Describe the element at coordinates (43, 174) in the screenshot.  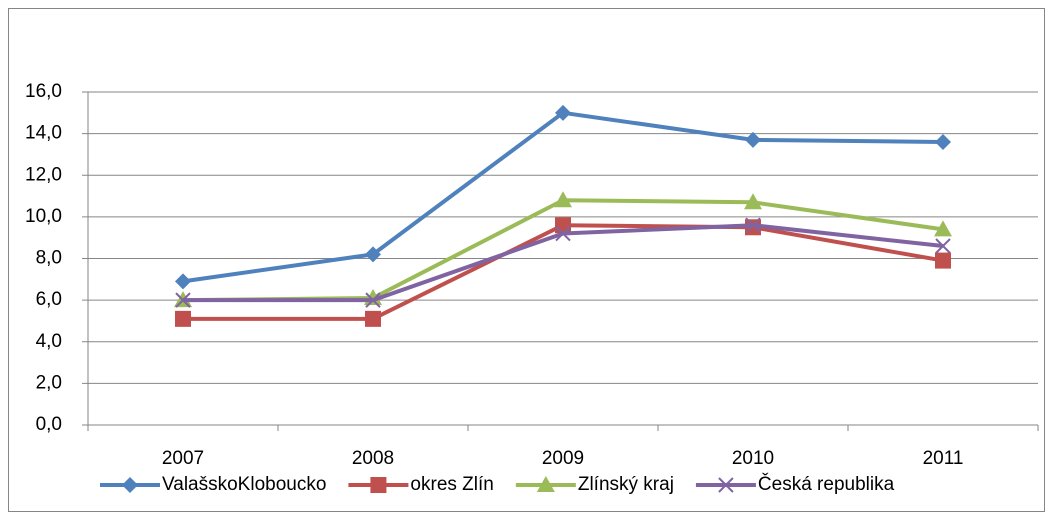
I see `y-tick-label: 12,0` at that location.